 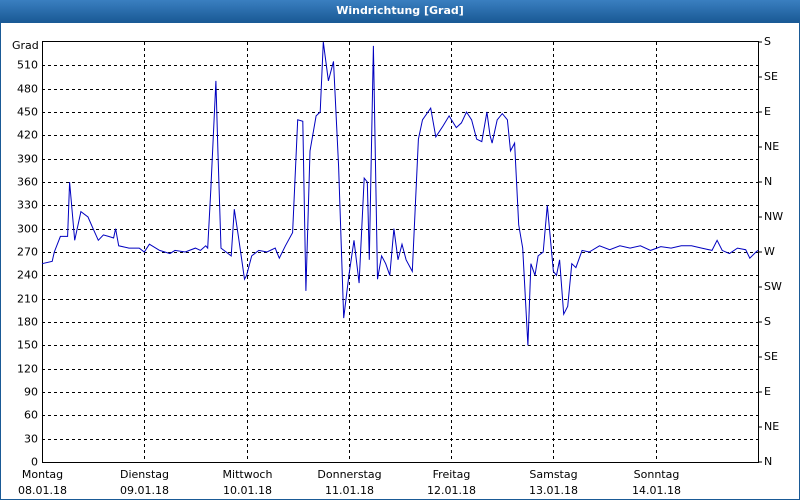 What do you see at coordinates (25, 45) in the screenshot?
I see `y-axis-label: Grad` at bounding box center [25, 45].